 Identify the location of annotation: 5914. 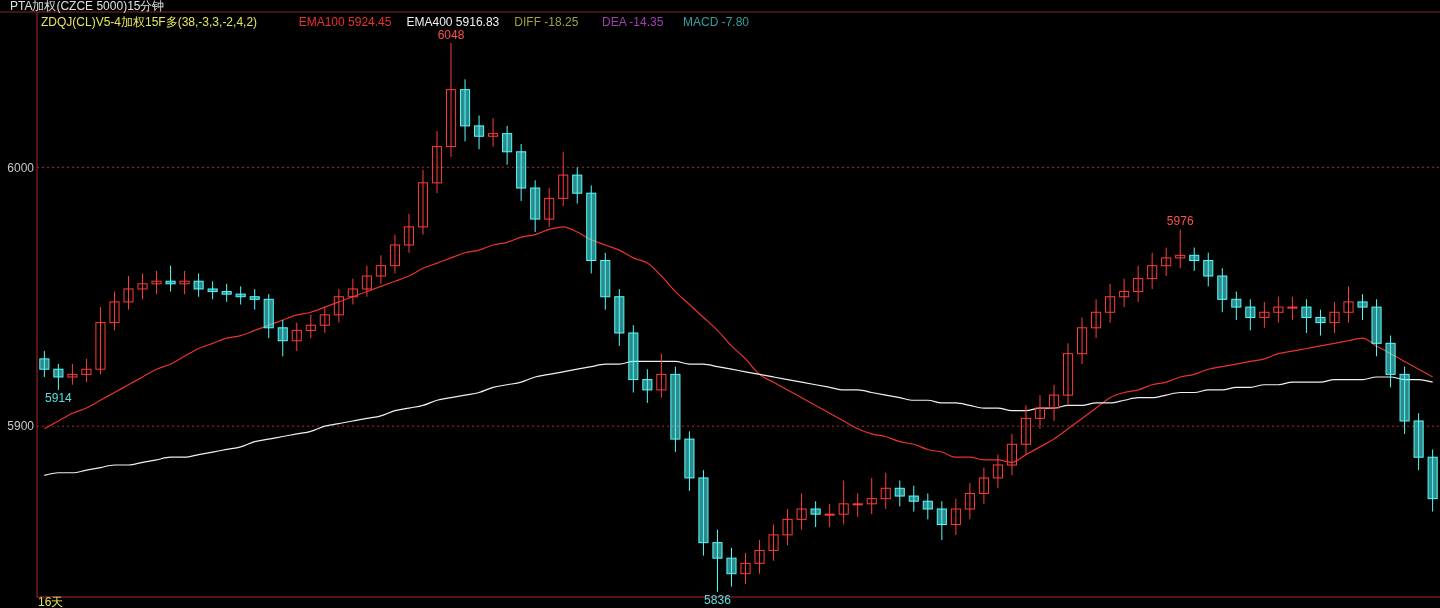
(59, 397).